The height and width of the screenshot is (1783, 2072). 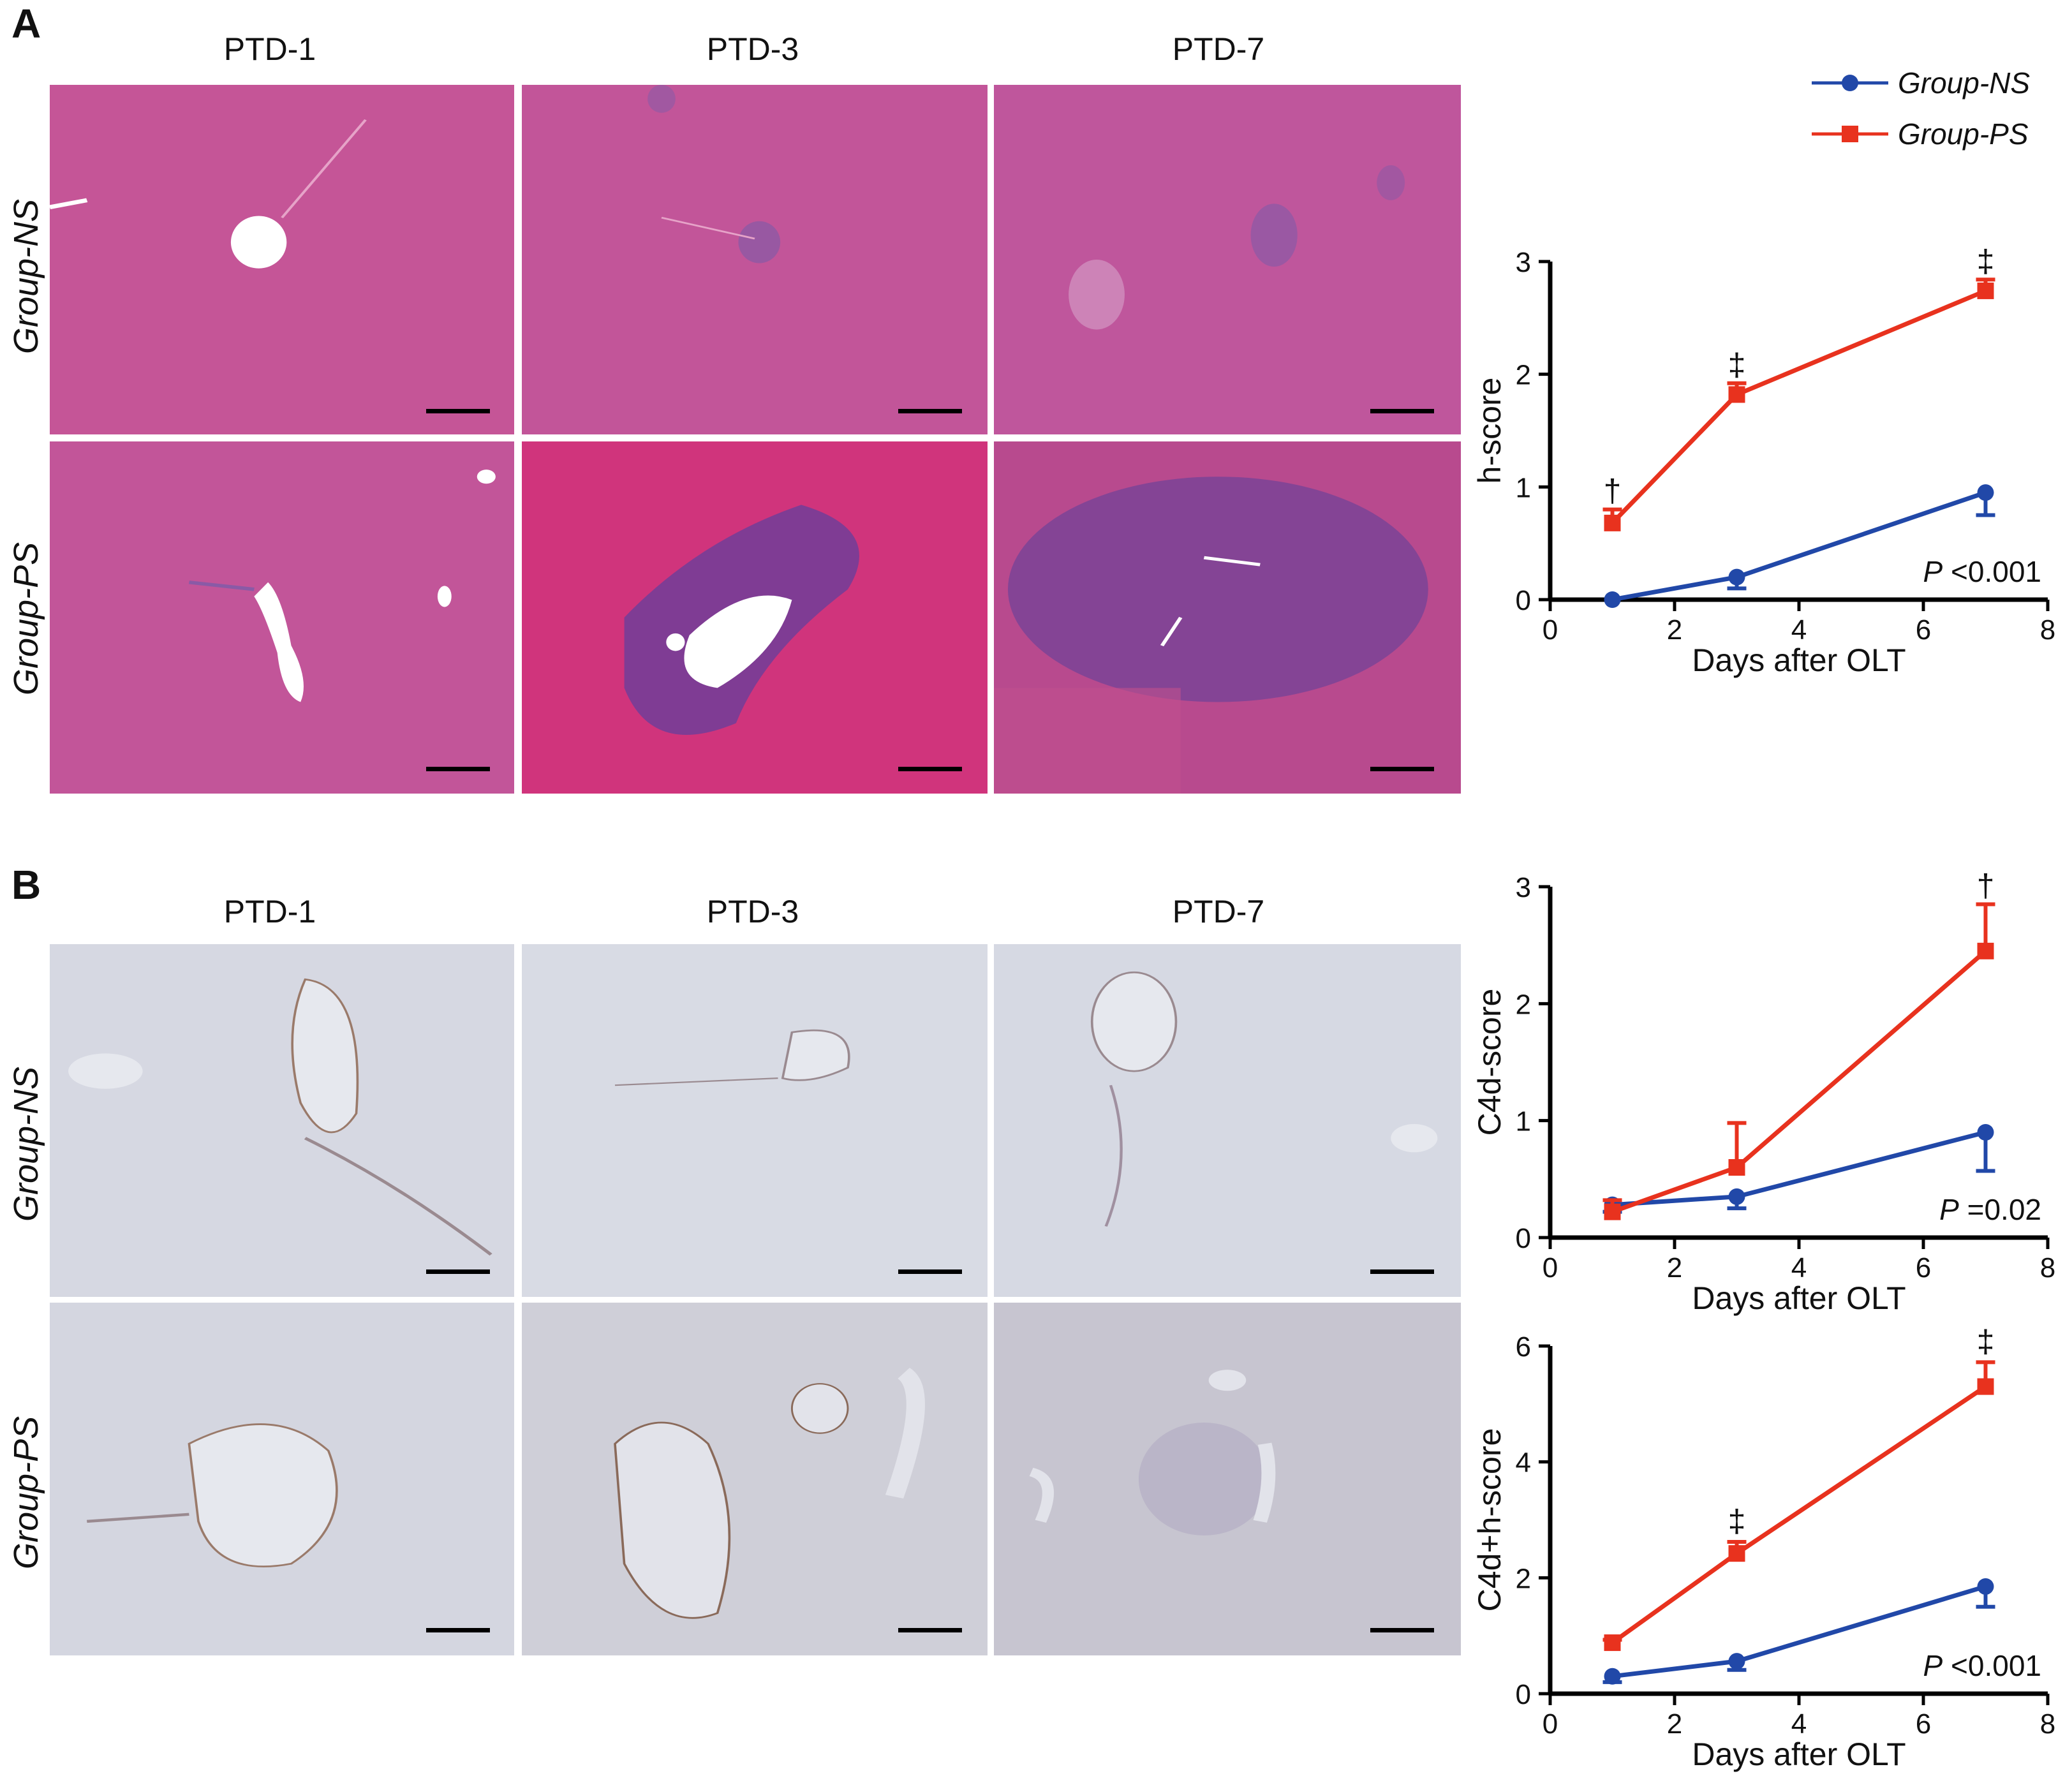 I want to click on p-value-text: P =0.02, so click(x=1990, y=1210).